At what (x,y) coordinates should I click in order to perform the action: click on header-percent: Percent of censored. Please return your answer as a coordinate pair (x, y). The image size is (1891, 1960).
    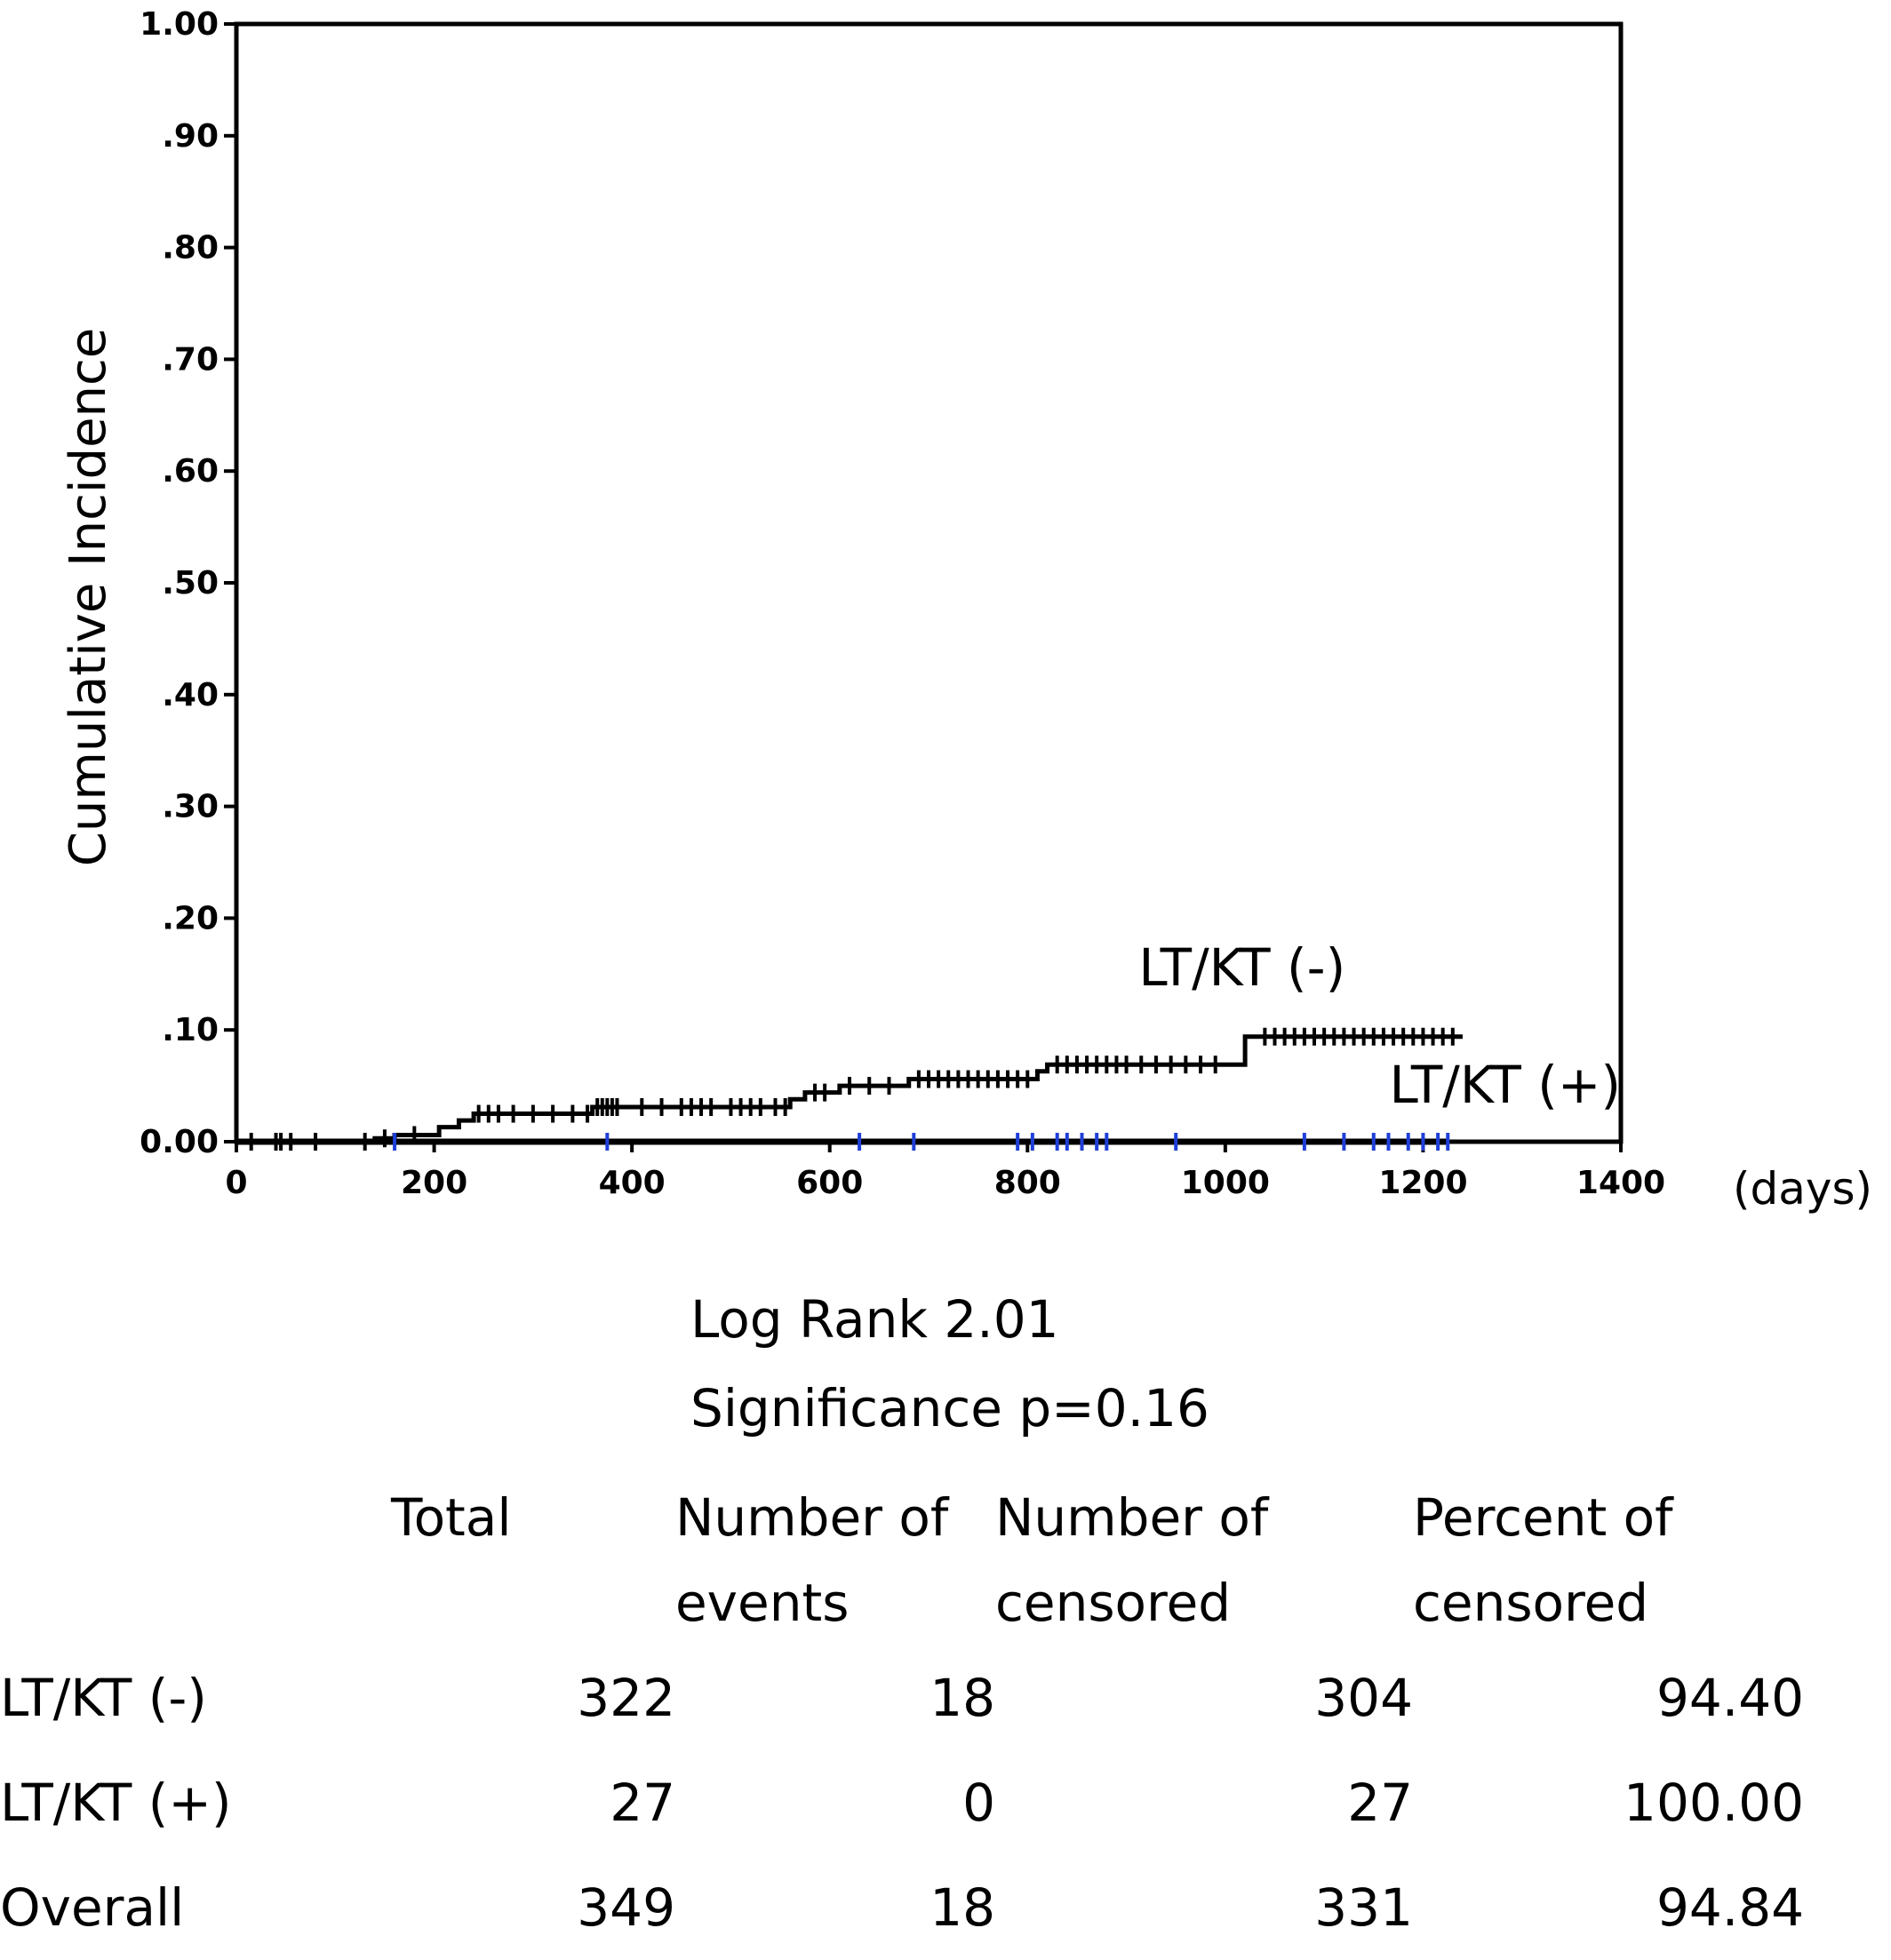
    Looking at the image, I should click on (1543, 1560).